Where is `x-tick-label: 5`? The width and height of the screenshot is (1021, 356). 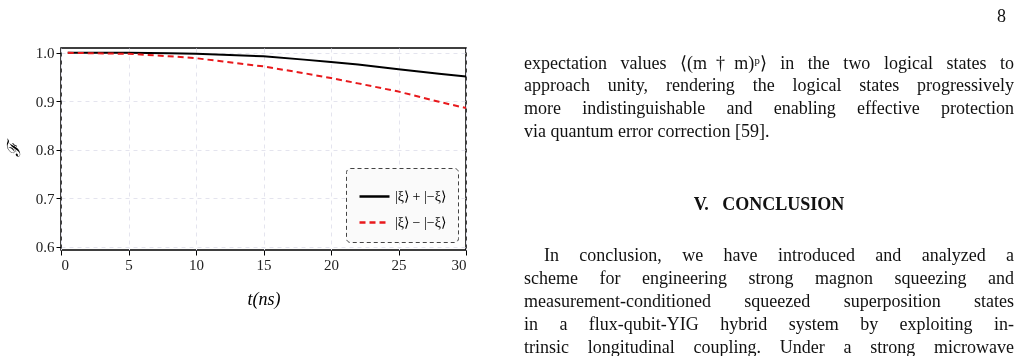 x-tick-label: 5 is located at coordinates (129, 264).